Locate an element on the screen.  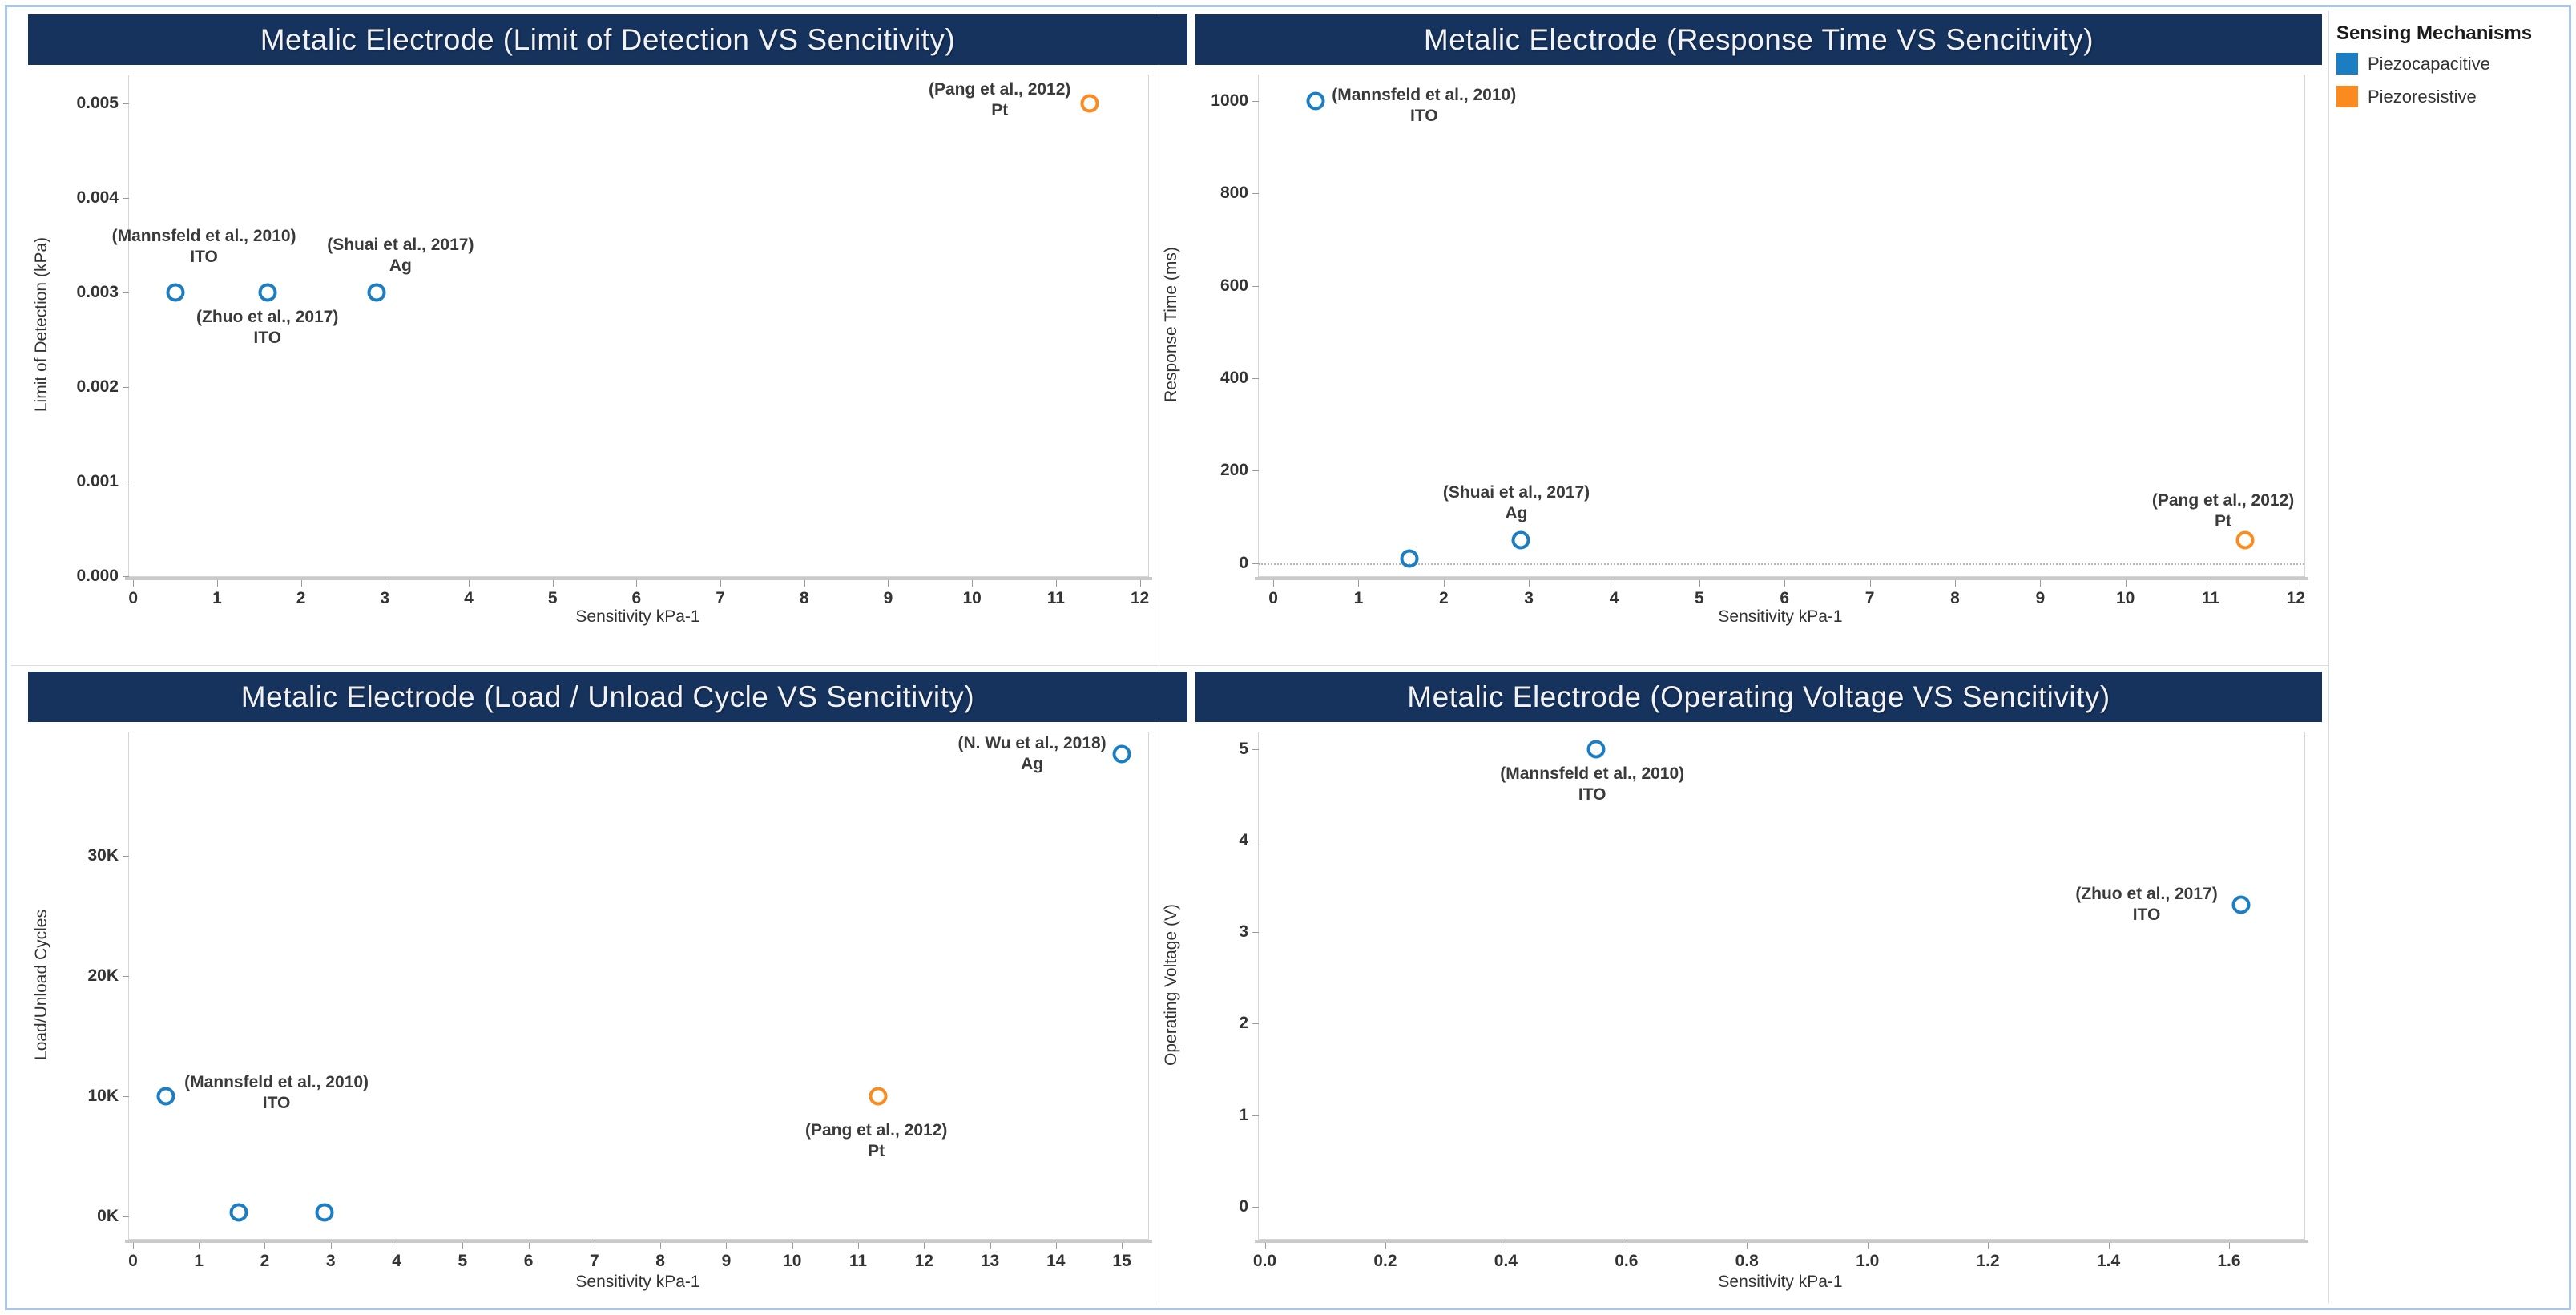
legend-title: Sensing Mechanisms is located at coordinates (2434, 33).